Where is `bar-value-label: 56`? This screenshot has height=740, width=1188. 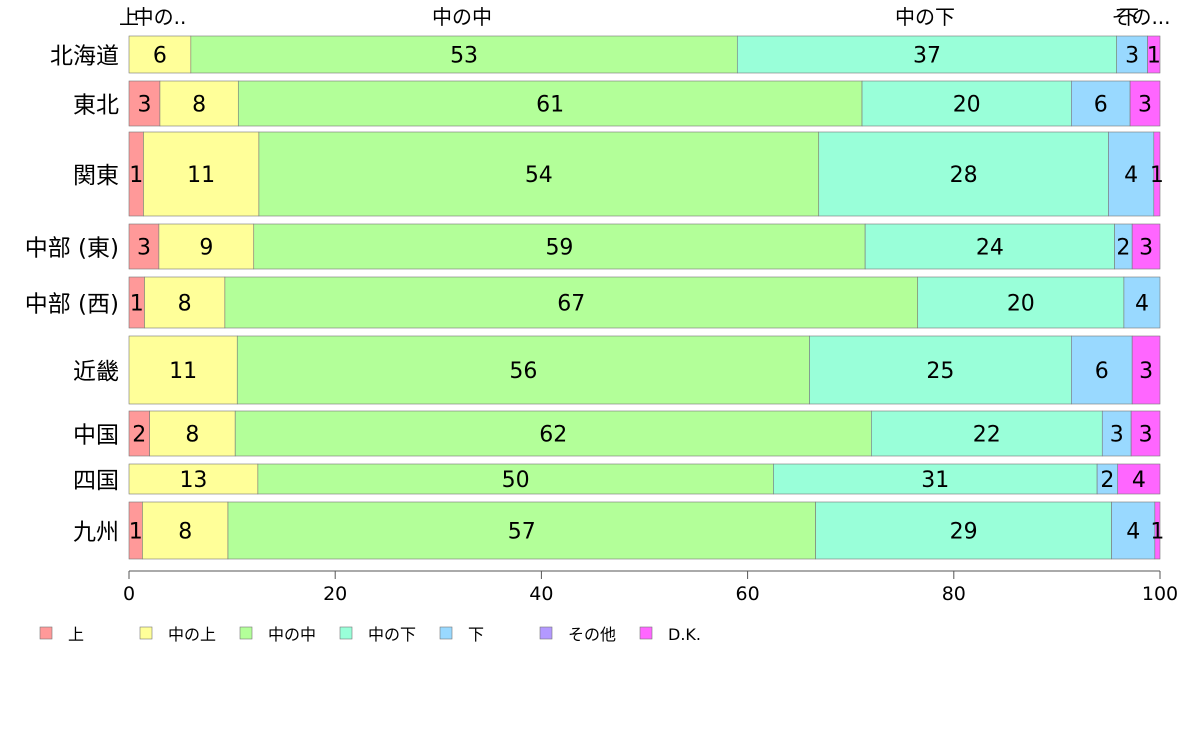 bar-value-label: 56 is located at coordinates (523, 371).